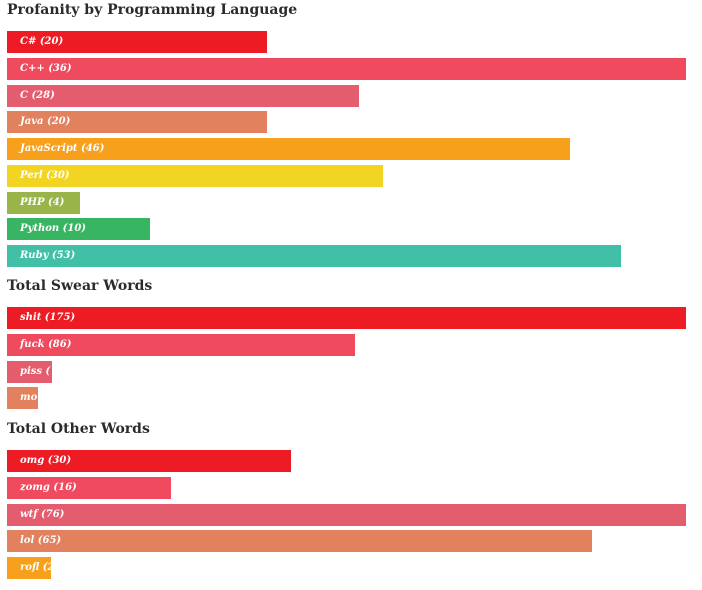 The height and width of the screenshot is (590, 702). Describe the element at coordinates (42, 514) in the screenshot. I see `bar-label: wtf (76)` at that location.